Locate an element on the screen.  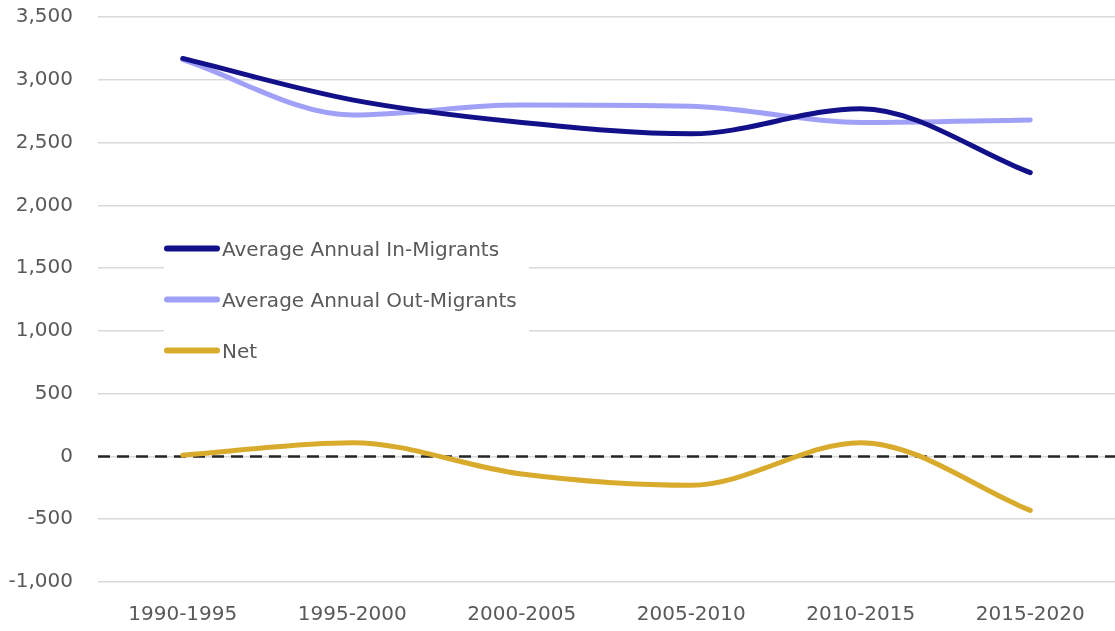
x-tick-label: 1995-2000 is located at coordinates (352, 613).